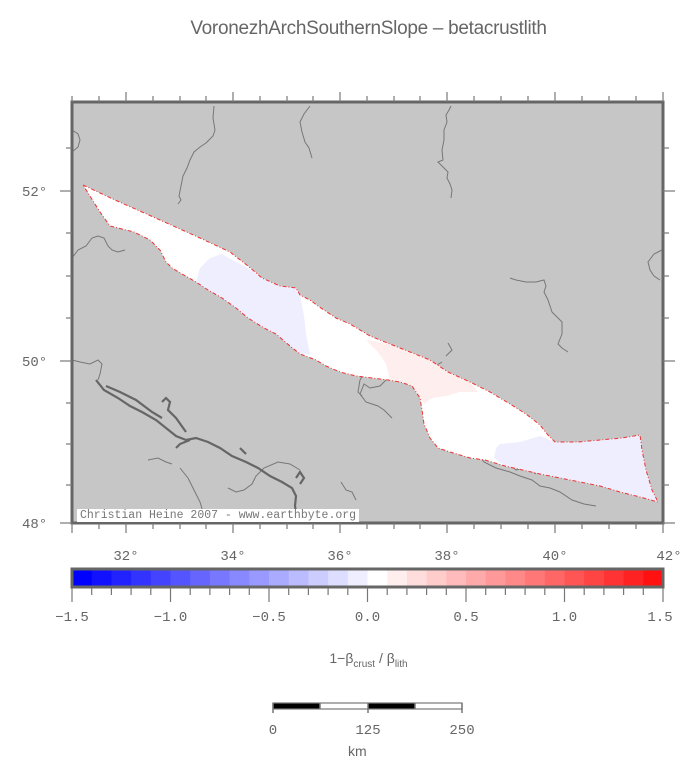 This screenshot has width=697, height=779. I want to click on lat-label-52: 52°, so click(34, 193).